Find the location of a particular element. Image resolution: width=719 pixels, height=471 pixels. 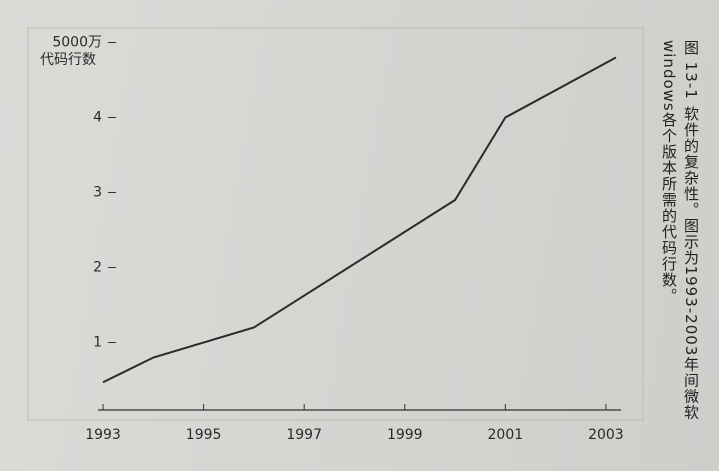

x-tick-label: 1995 is located at coordinates (204, 435).